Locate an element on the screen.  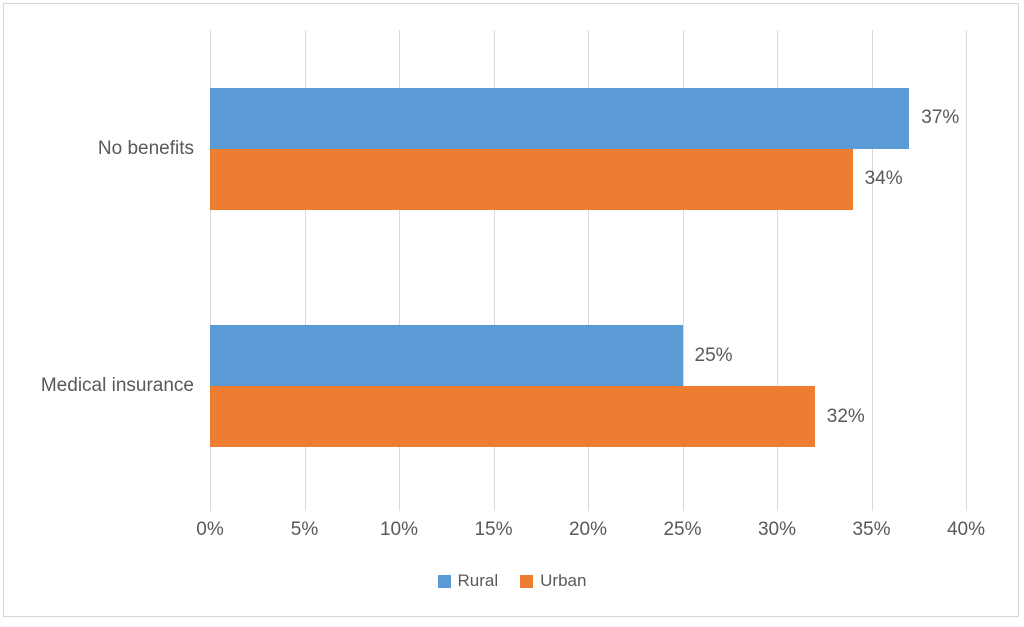
x-axis-tick-label: 10% is located at coordinates (399, 529).